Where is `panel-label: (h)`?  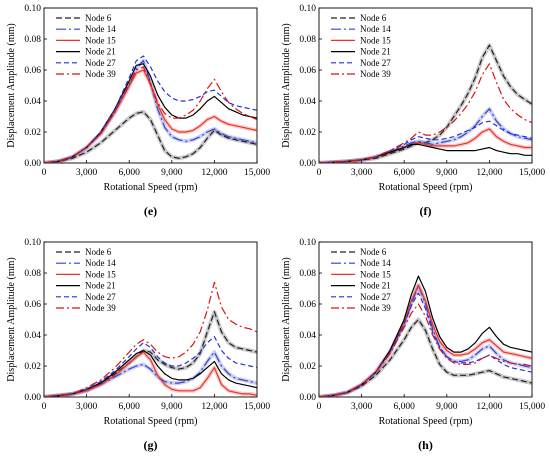
panel-label: (h) is located at coordinates (425, 445).